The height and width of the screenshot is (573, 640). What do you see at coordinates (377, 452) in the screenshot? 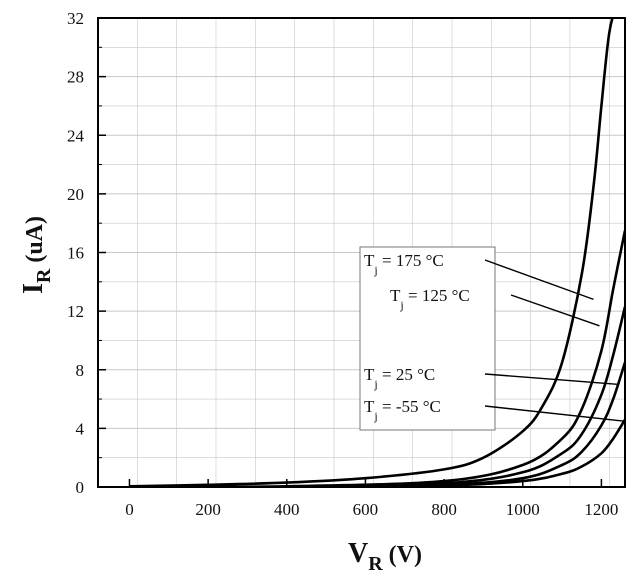
I see `series-line` at bounding box center [377, 452].